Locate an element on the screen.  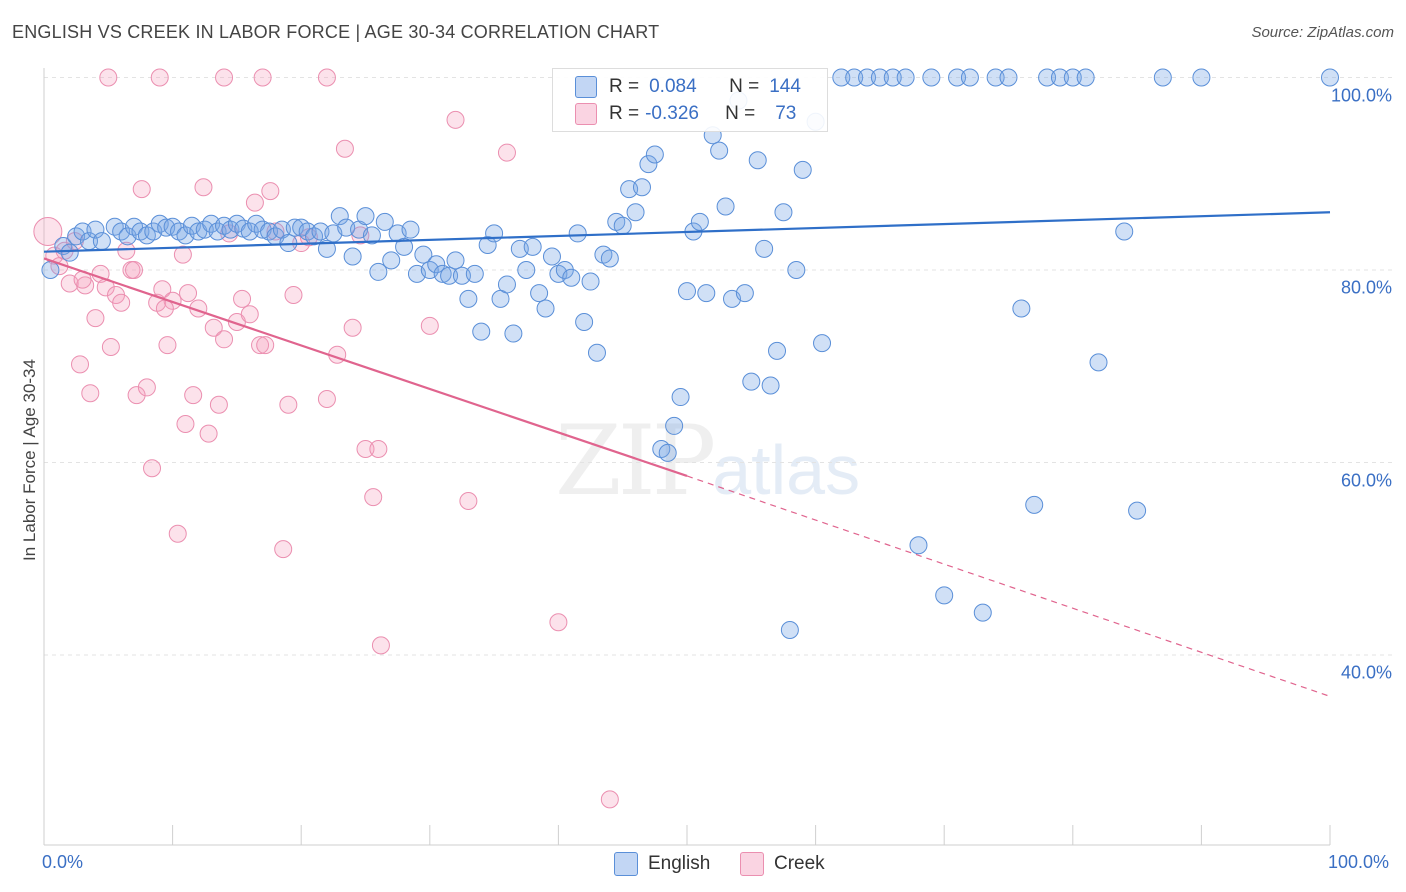
y-tick-label-40: 40.0% is located at coordinates (1366, 672).